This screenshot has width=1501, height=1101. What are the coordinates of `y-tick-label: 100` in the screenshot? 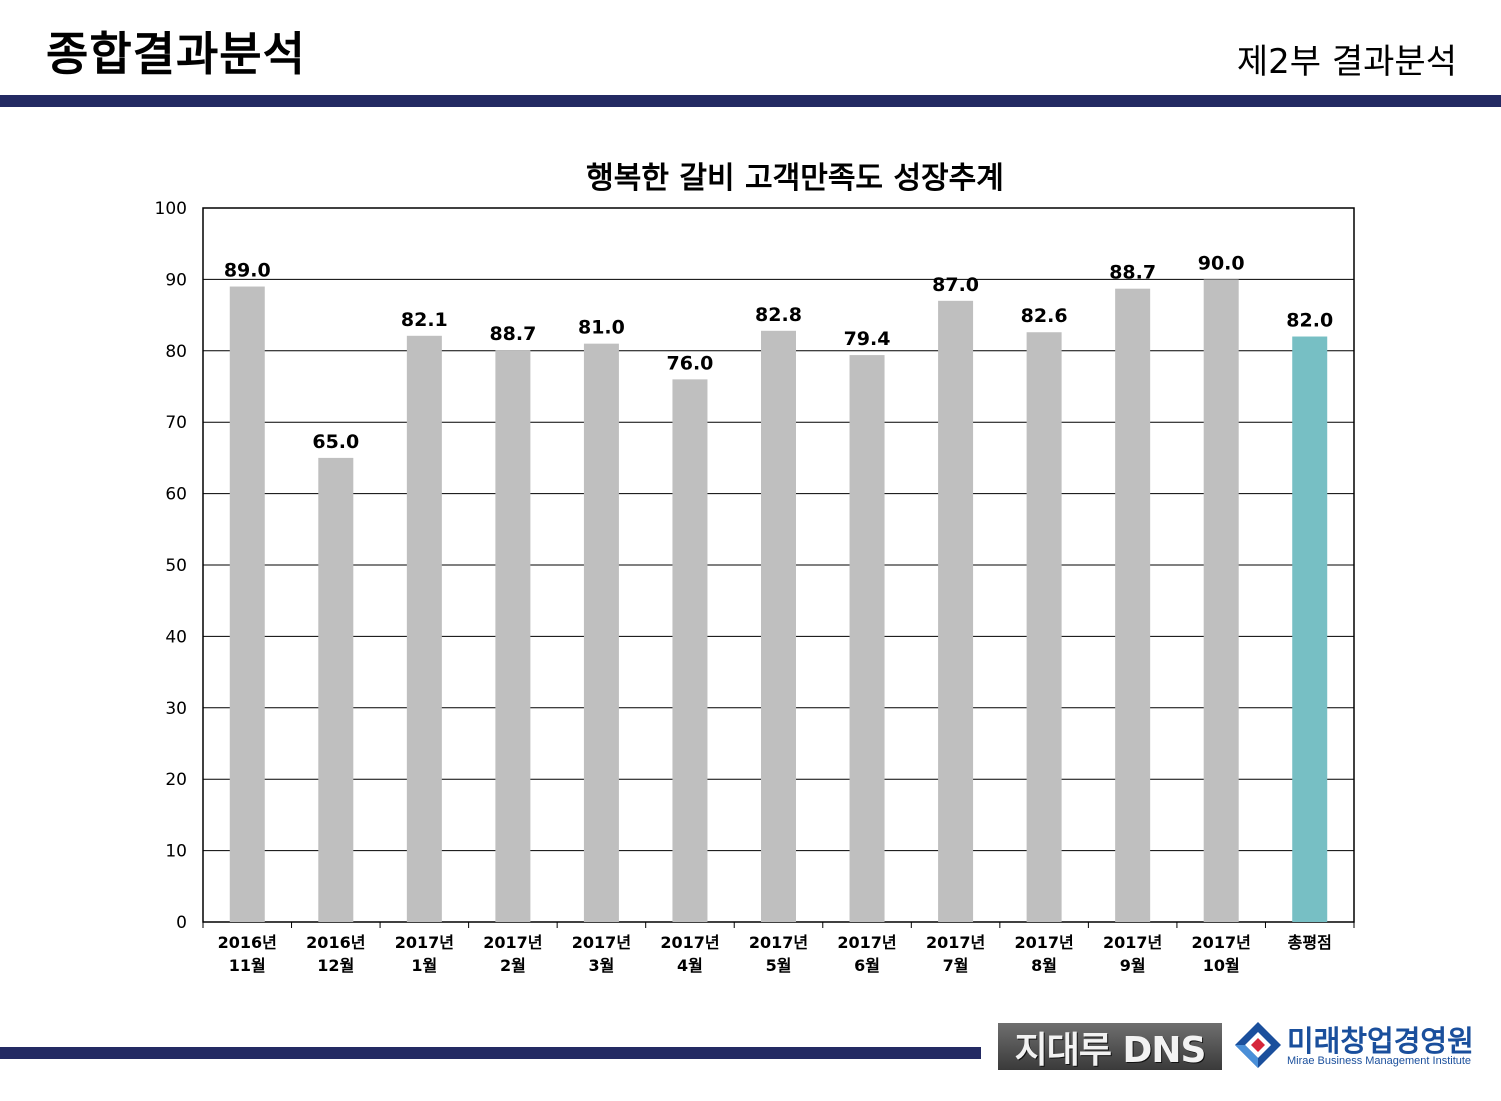 It's located at (171, 209).